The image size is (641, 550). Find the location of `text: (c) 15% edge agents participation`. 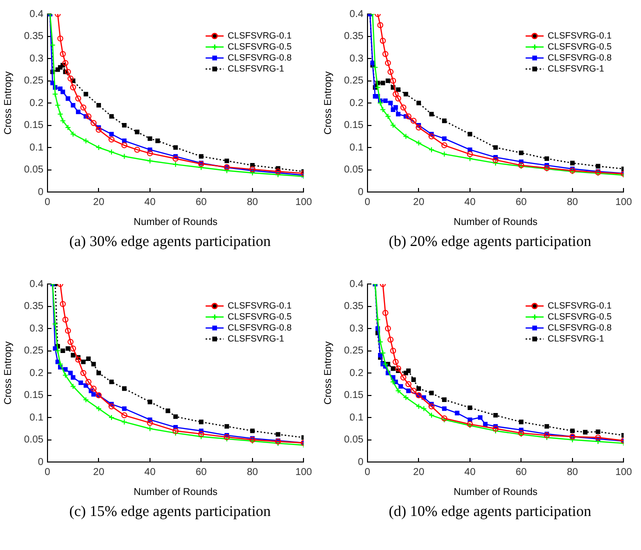

text: (c) 15% edge agents participation is located at coordinates (170, 512).